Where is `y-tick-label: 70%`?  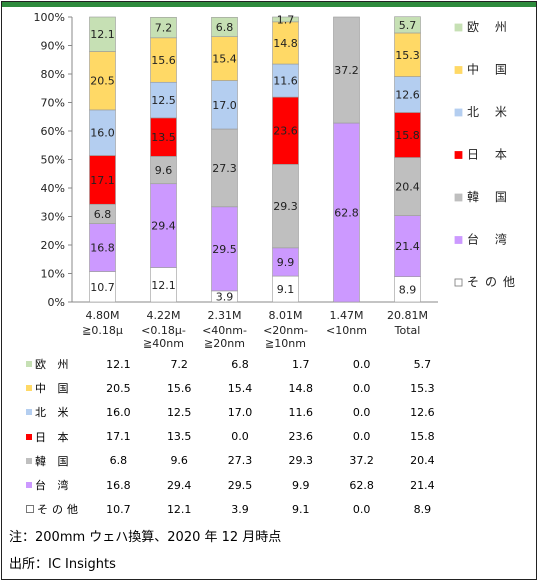
y-tick-label: 70% is located at coordinates (53, 103).